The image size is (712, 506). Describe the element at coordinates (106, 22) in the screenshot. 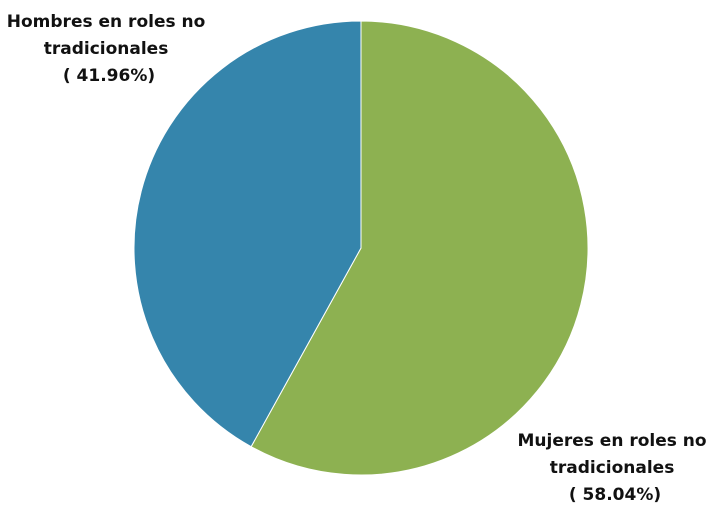

I see `label-hombres-line-1: Hombres en roles no` at that location.